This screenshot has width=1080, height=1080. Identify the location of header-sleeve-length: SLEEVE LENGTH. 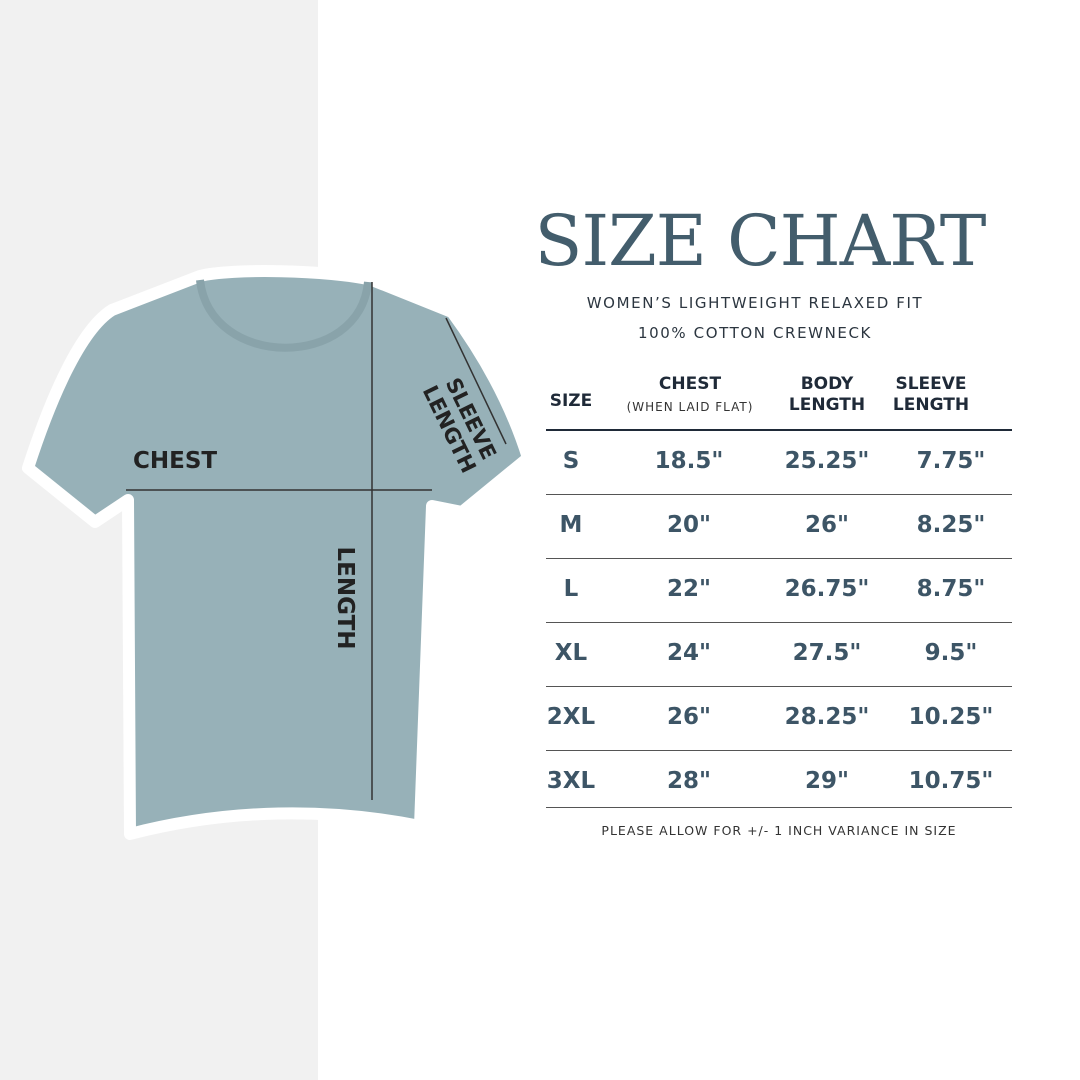
(931, 395).